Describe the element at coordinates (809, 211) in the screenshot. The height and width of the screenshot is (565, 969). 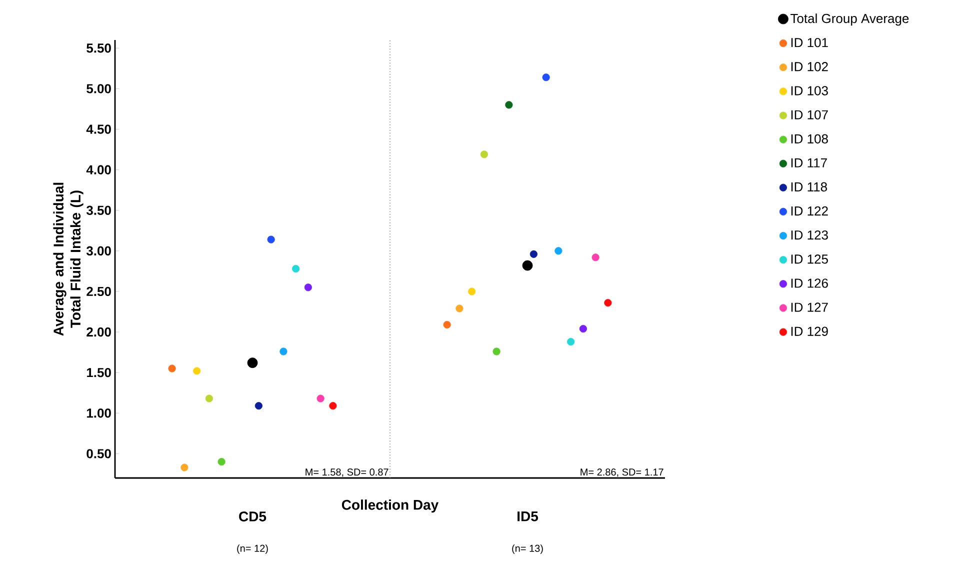
I see `legend-label: ID 122` at that location.